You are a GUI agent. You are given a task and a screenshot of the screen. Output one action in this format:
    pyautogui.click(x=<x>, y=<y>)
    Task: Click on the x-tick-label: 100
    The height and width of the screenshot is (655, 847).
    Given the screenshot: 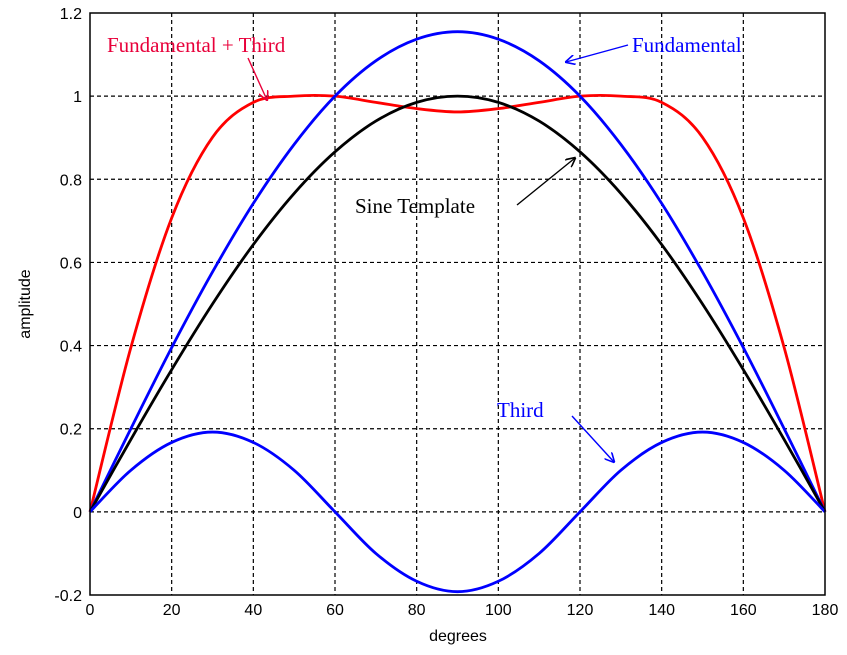 What is the action you would take?
    pyautogui.click(x=498, y=610)
    